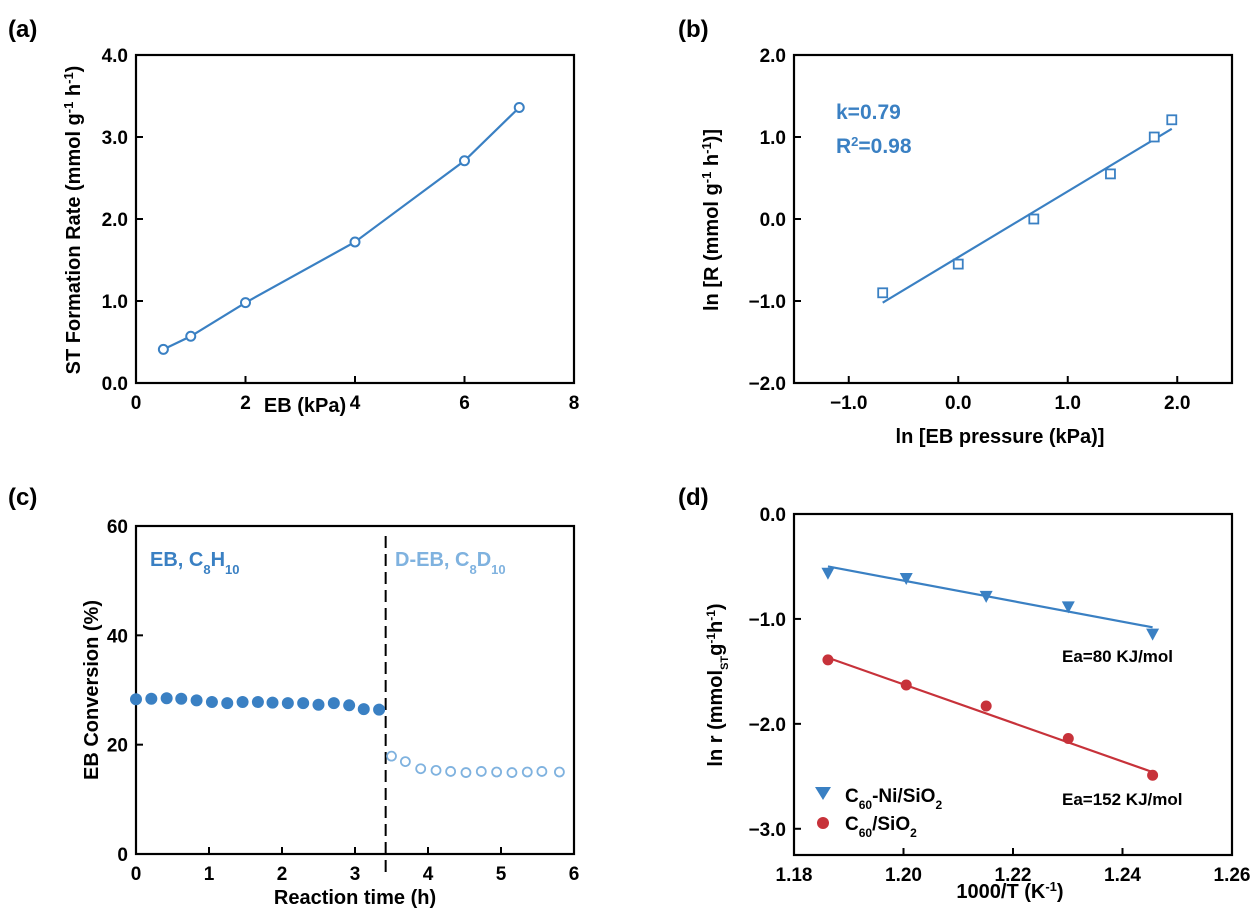 This screenshot has height=908, width=1257. I want to click on panel-c-left-annotation: EB, C8H10, so click(195, 563).